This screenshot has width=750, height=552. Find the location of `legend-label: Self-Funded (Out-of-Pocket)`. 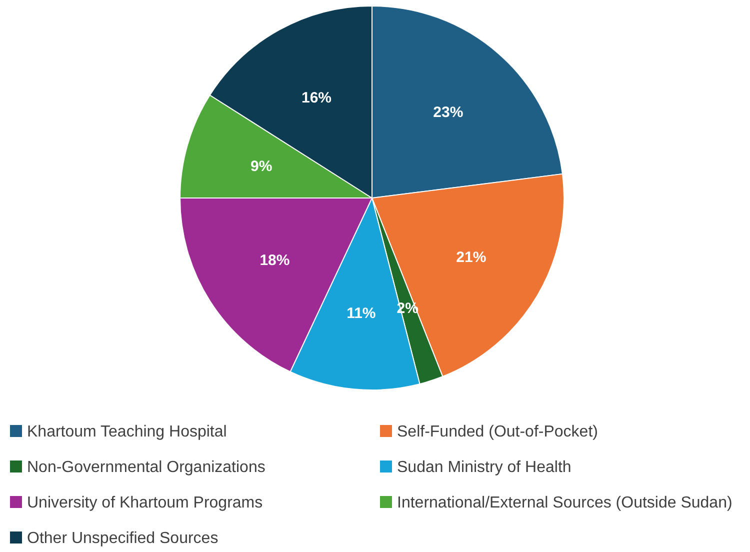

legend-label: Self-Funded (Out-of-Pocket) is located at coordinates (497, 432).